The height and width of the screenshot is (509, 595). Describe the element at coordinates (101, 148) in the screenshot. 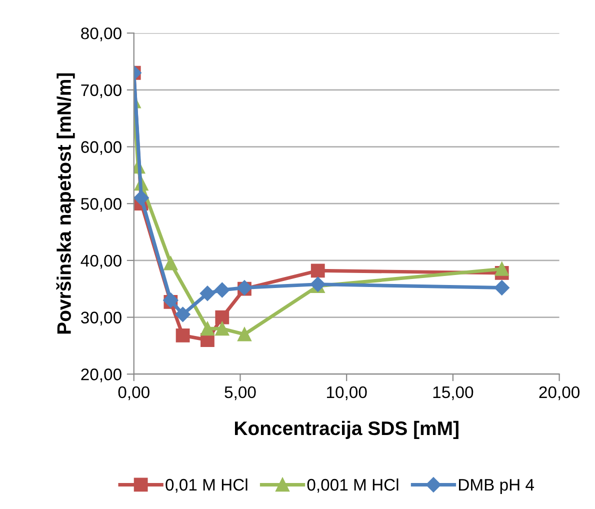

I see `y-tick-label: 60,00` at that location.